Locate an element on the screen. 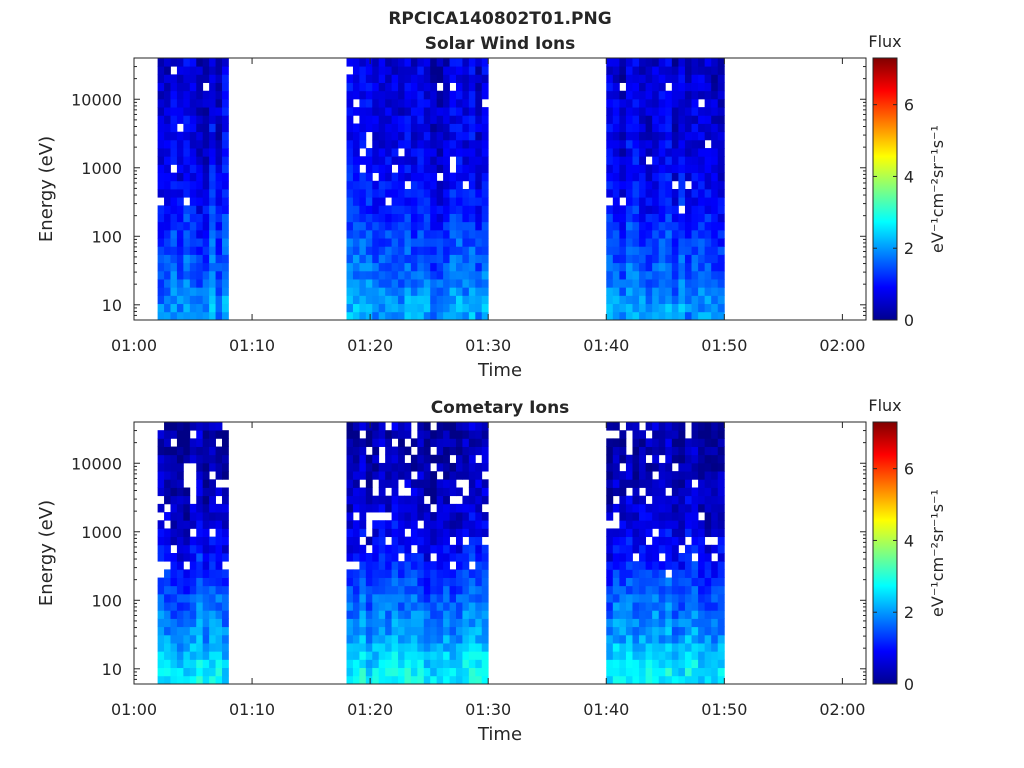 The width and height of the screenshot is (1024, 768). colorbar-tick-label: 6 is located at coordinates (909, 105).